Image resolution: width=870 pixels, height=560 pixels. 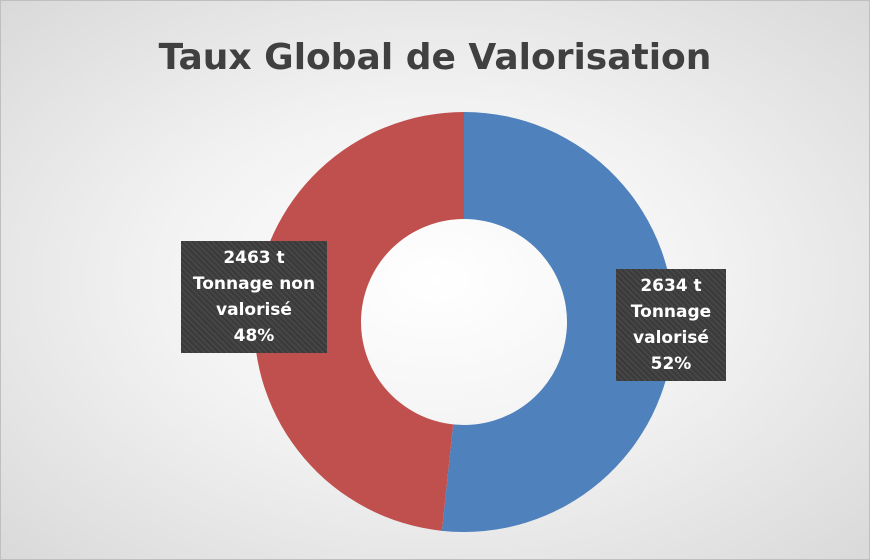 I want to click on data-label: 2463 t Tonnage non valorisé 48%, so click(x=254, y=297).